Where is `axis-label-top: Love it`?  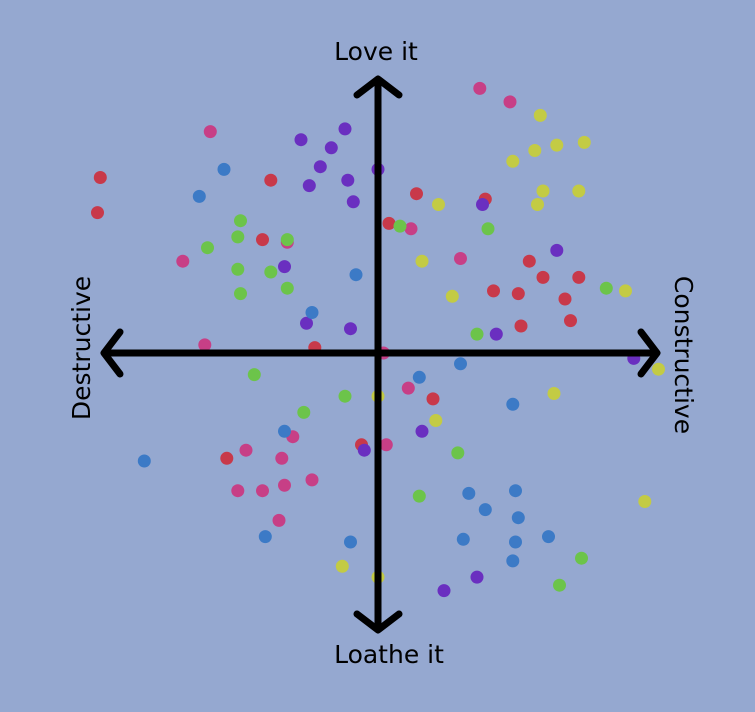
axis-label-top: Love it is located at coordinates (376, 51).